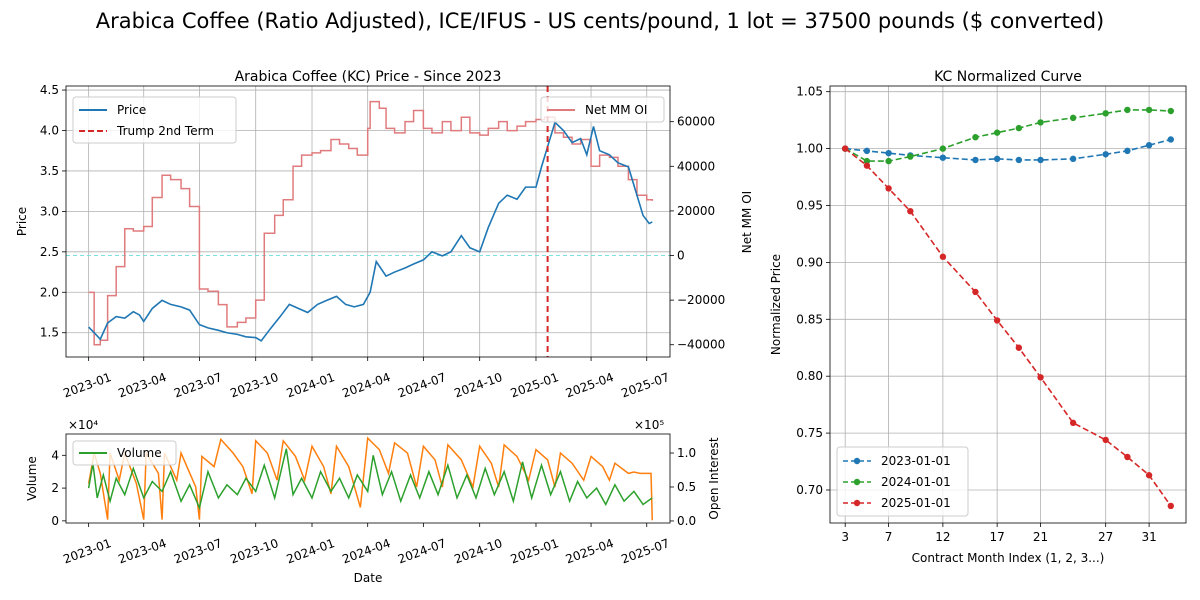 This screenshot has height=600, width=1200. I want to click on volume-x-tick-label: 2023-04, so click(142, 551).